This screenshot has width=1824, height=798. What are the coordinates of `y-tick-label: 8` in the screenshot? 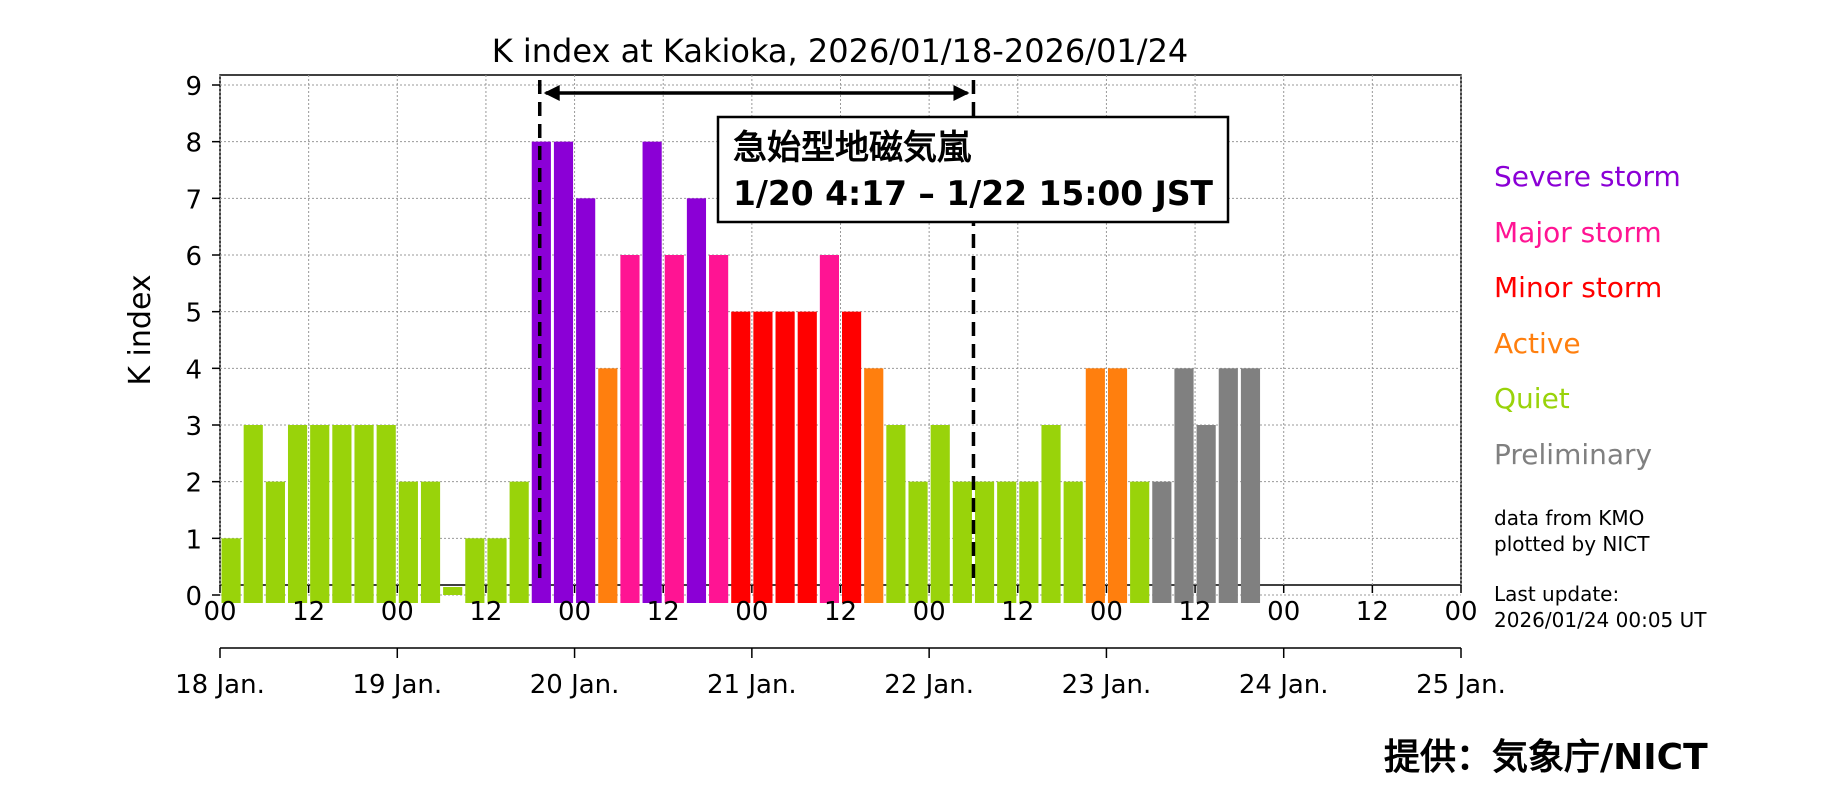 It's located at (193, 144).